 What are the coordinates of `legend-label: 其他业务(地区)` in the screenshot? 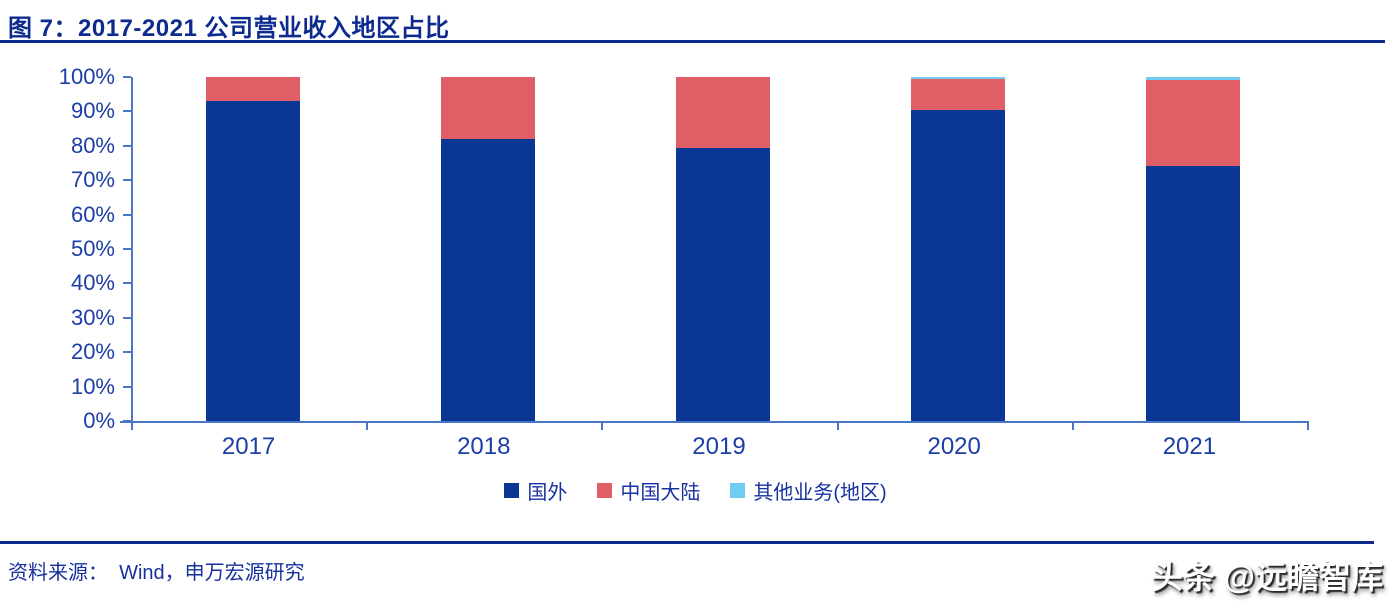 It's located at (820, 493).